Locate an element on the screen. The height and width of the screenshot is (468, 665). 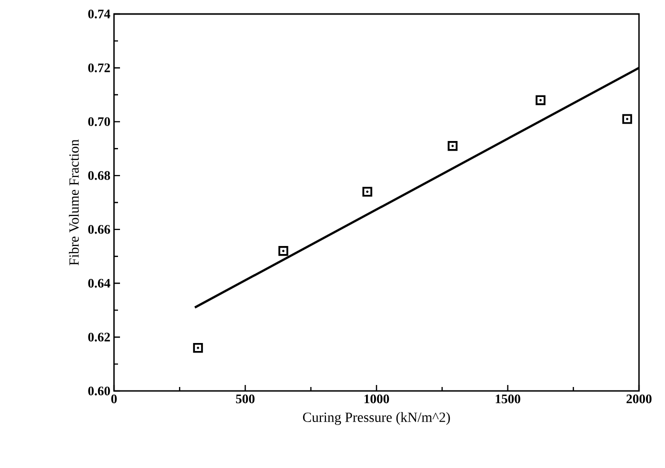
x-axis-title: Curing Pressure (kN/m^2) is located at coordinates (376, 418).